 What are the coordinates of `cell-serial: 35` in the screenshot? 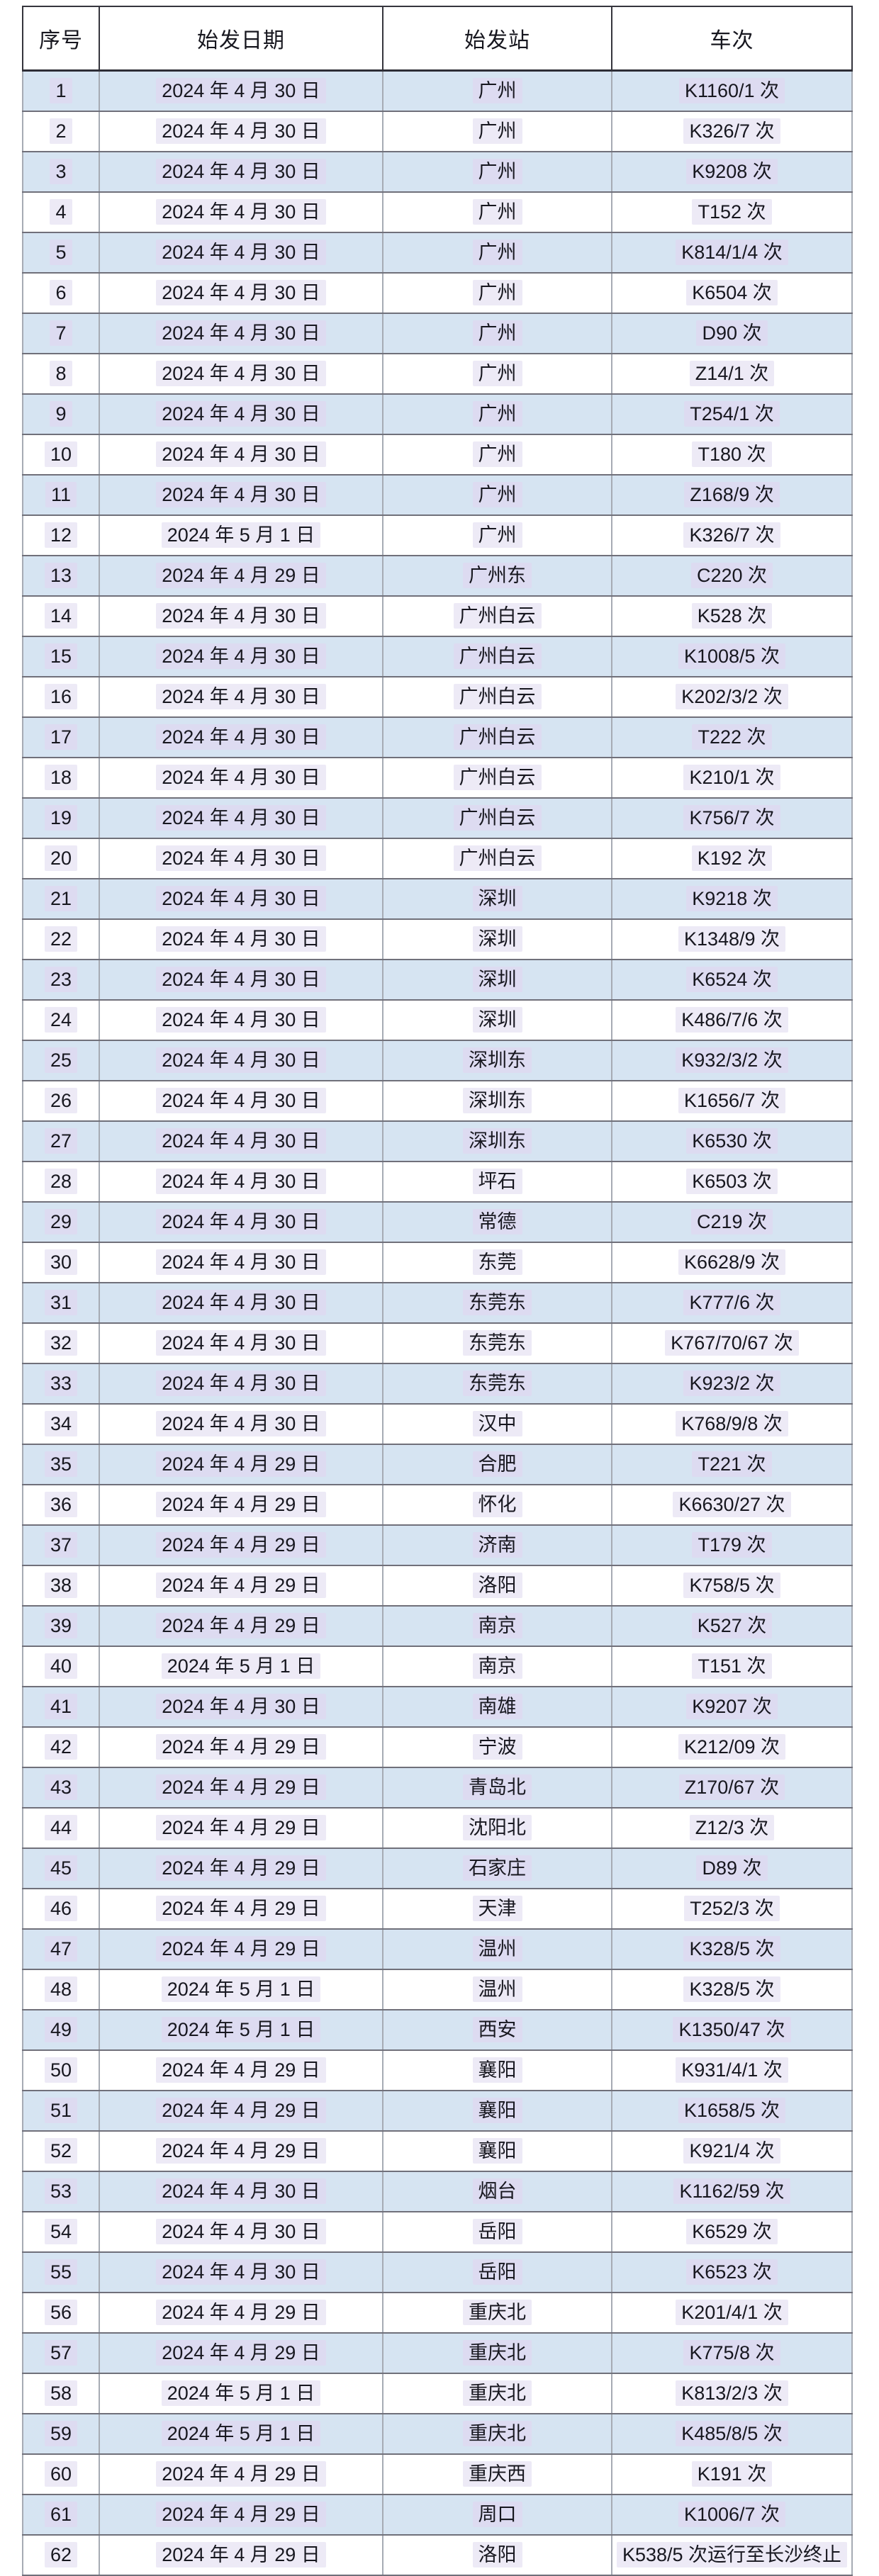 It's located at (61, 1464).